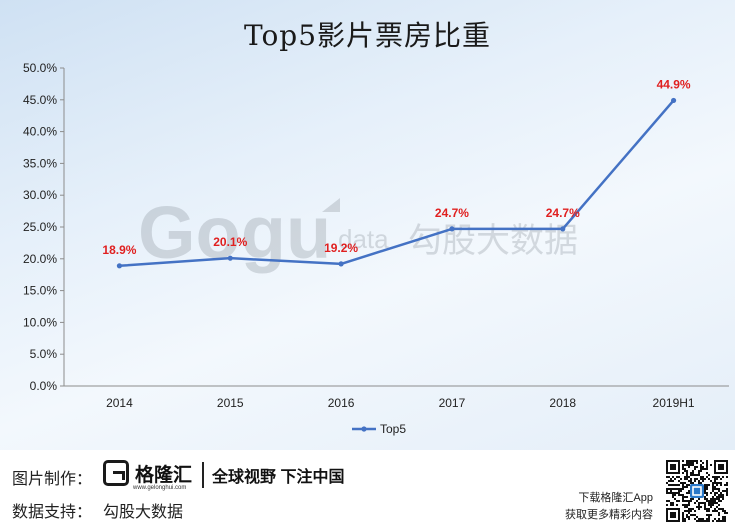 The height and width of the screenshot is (530, 735). Describe the element at coordinates (230, 242) in the screenshot. I see `data-label: 20.1%` at that location.